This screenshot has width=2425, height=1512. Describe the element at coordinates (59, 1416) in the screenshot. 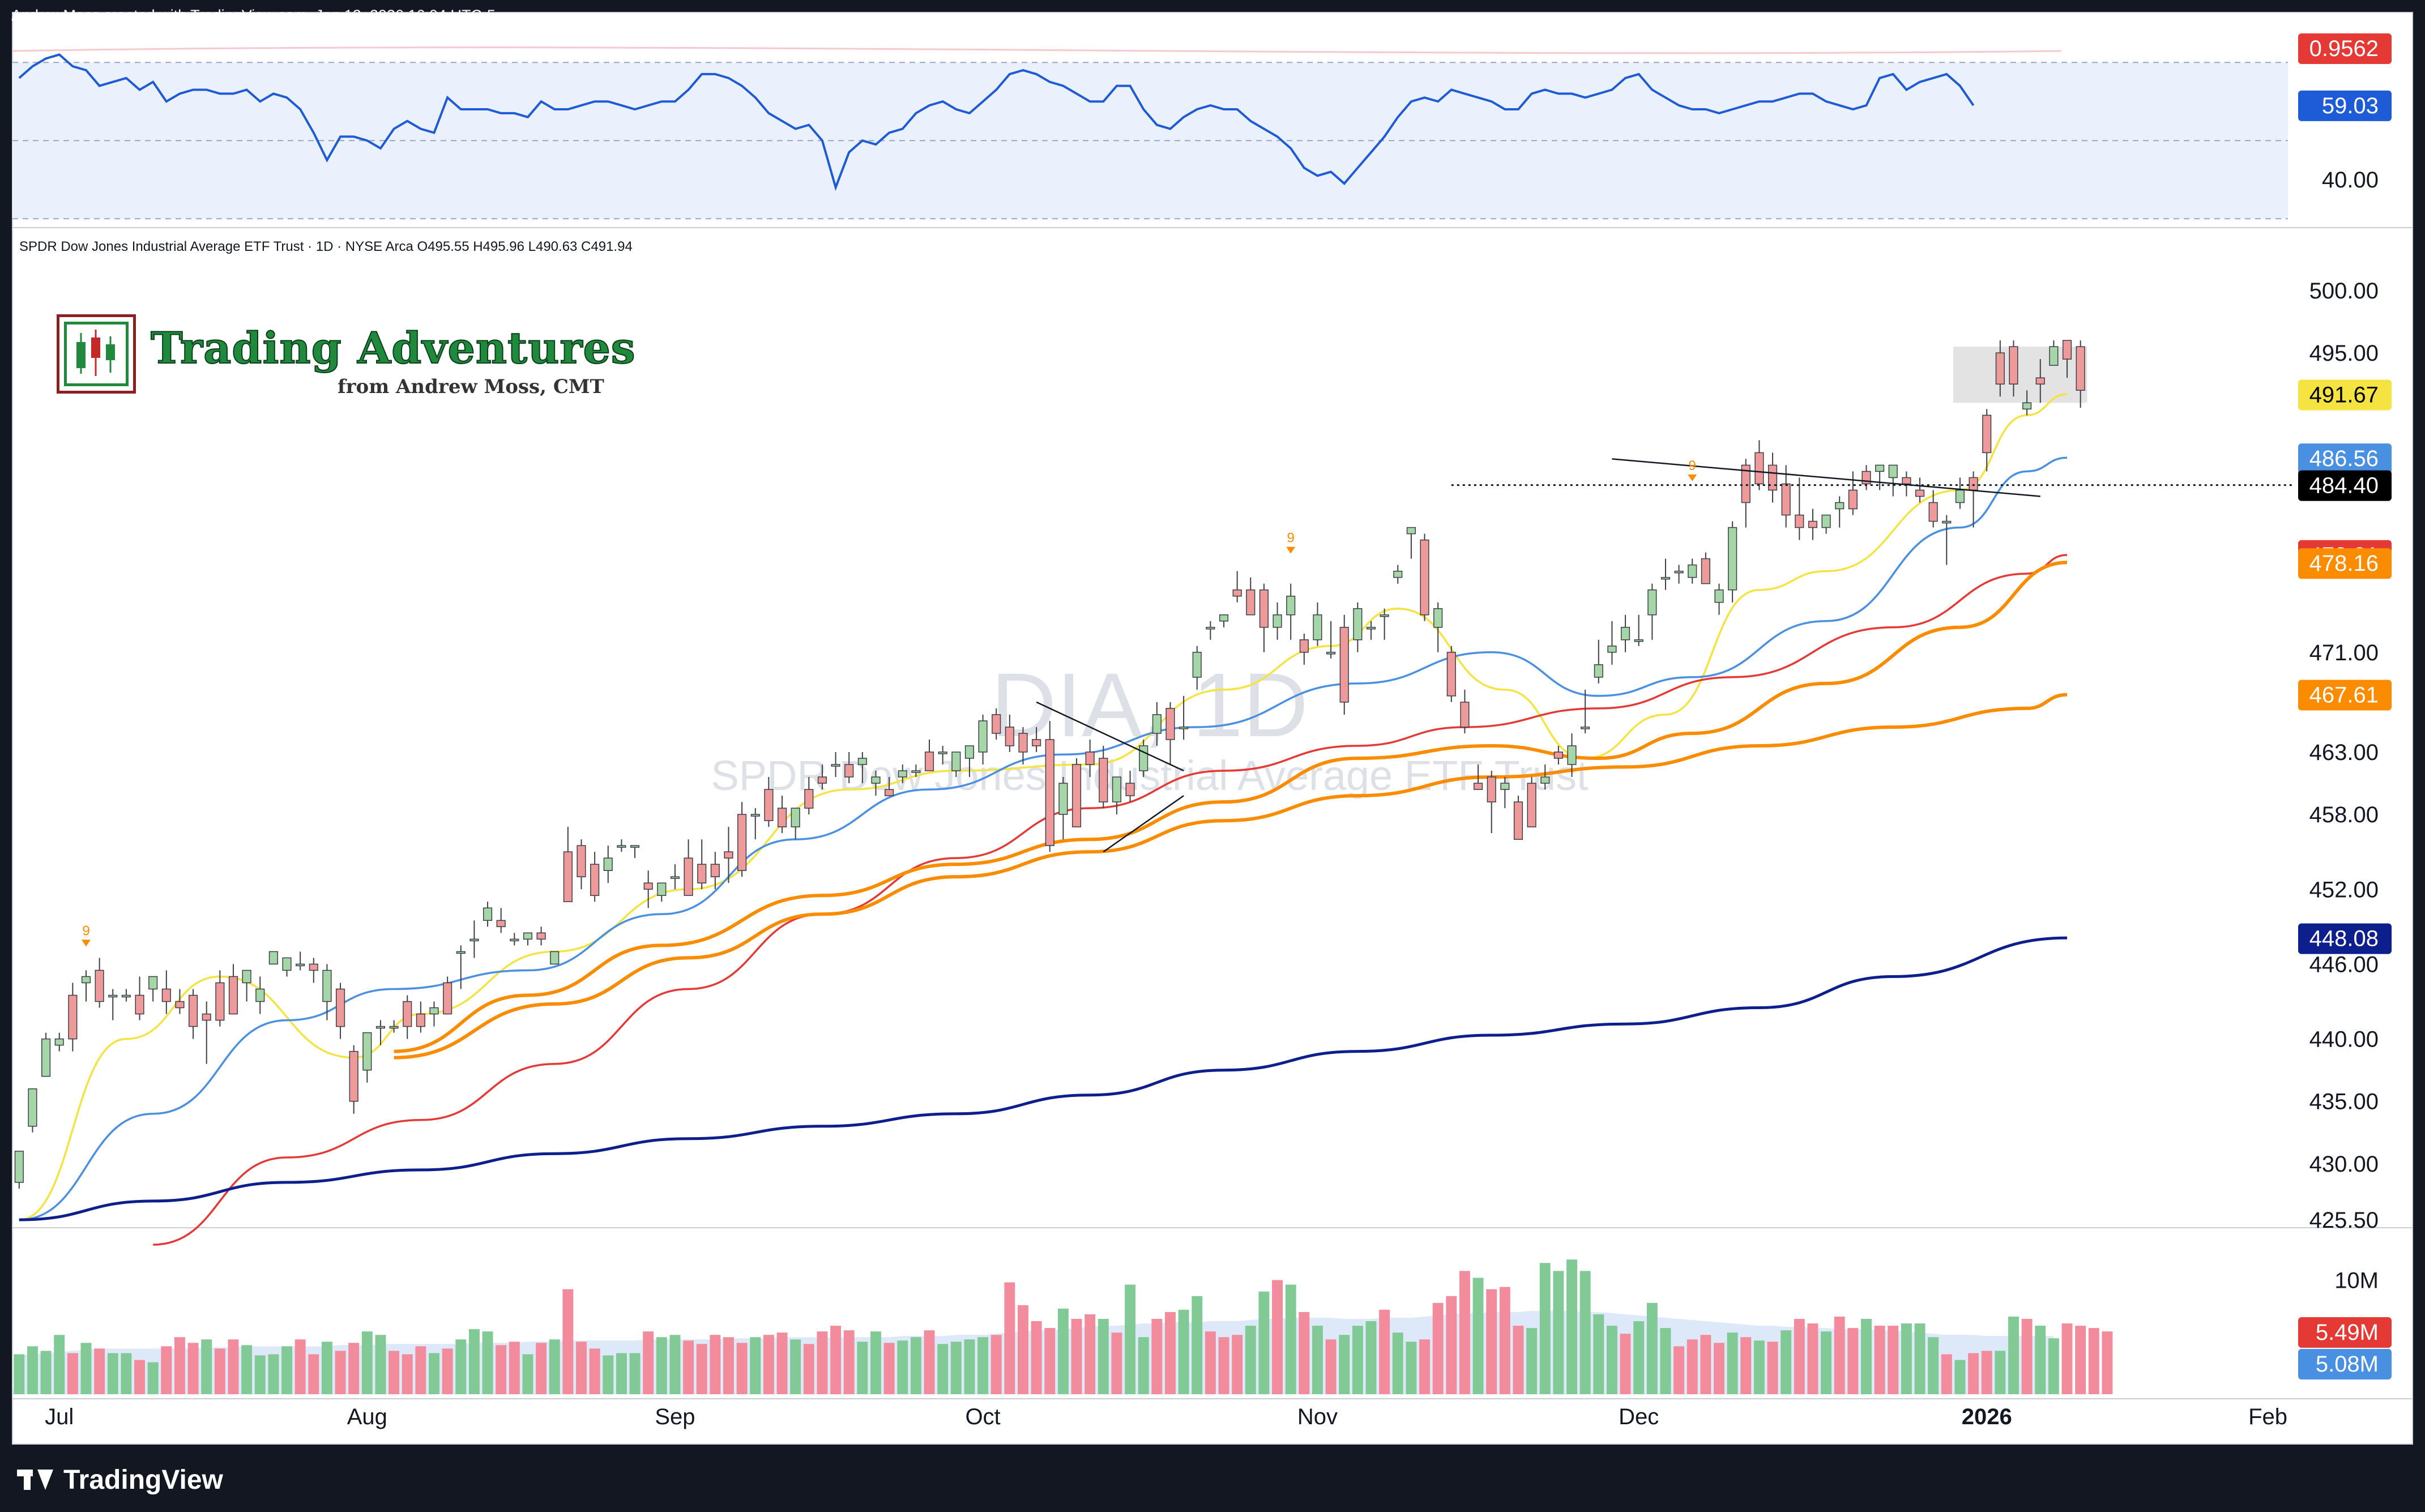

I see `time-tick-label: Jul` at that location.